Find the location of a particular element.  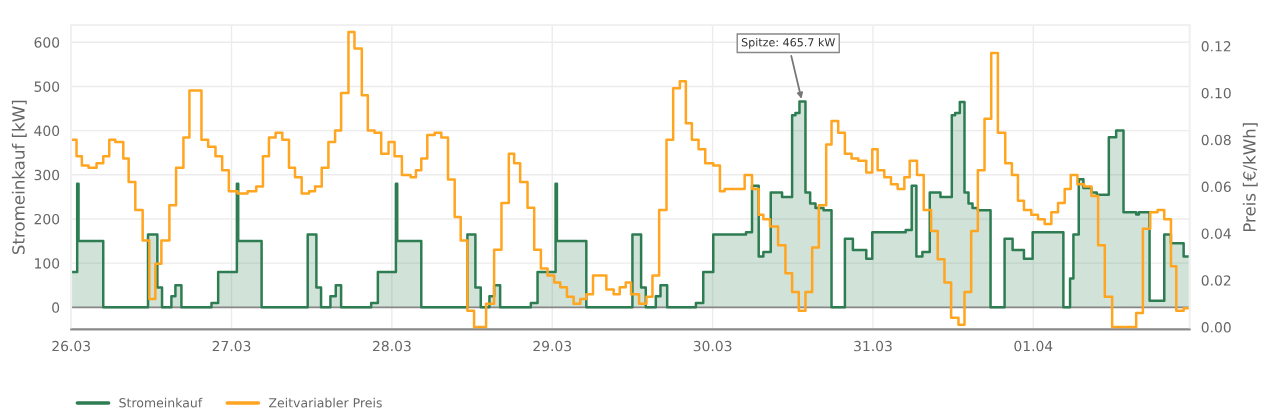

y2-axis-title: Preis [€/kWh] is located at coordinates (1250, 177).